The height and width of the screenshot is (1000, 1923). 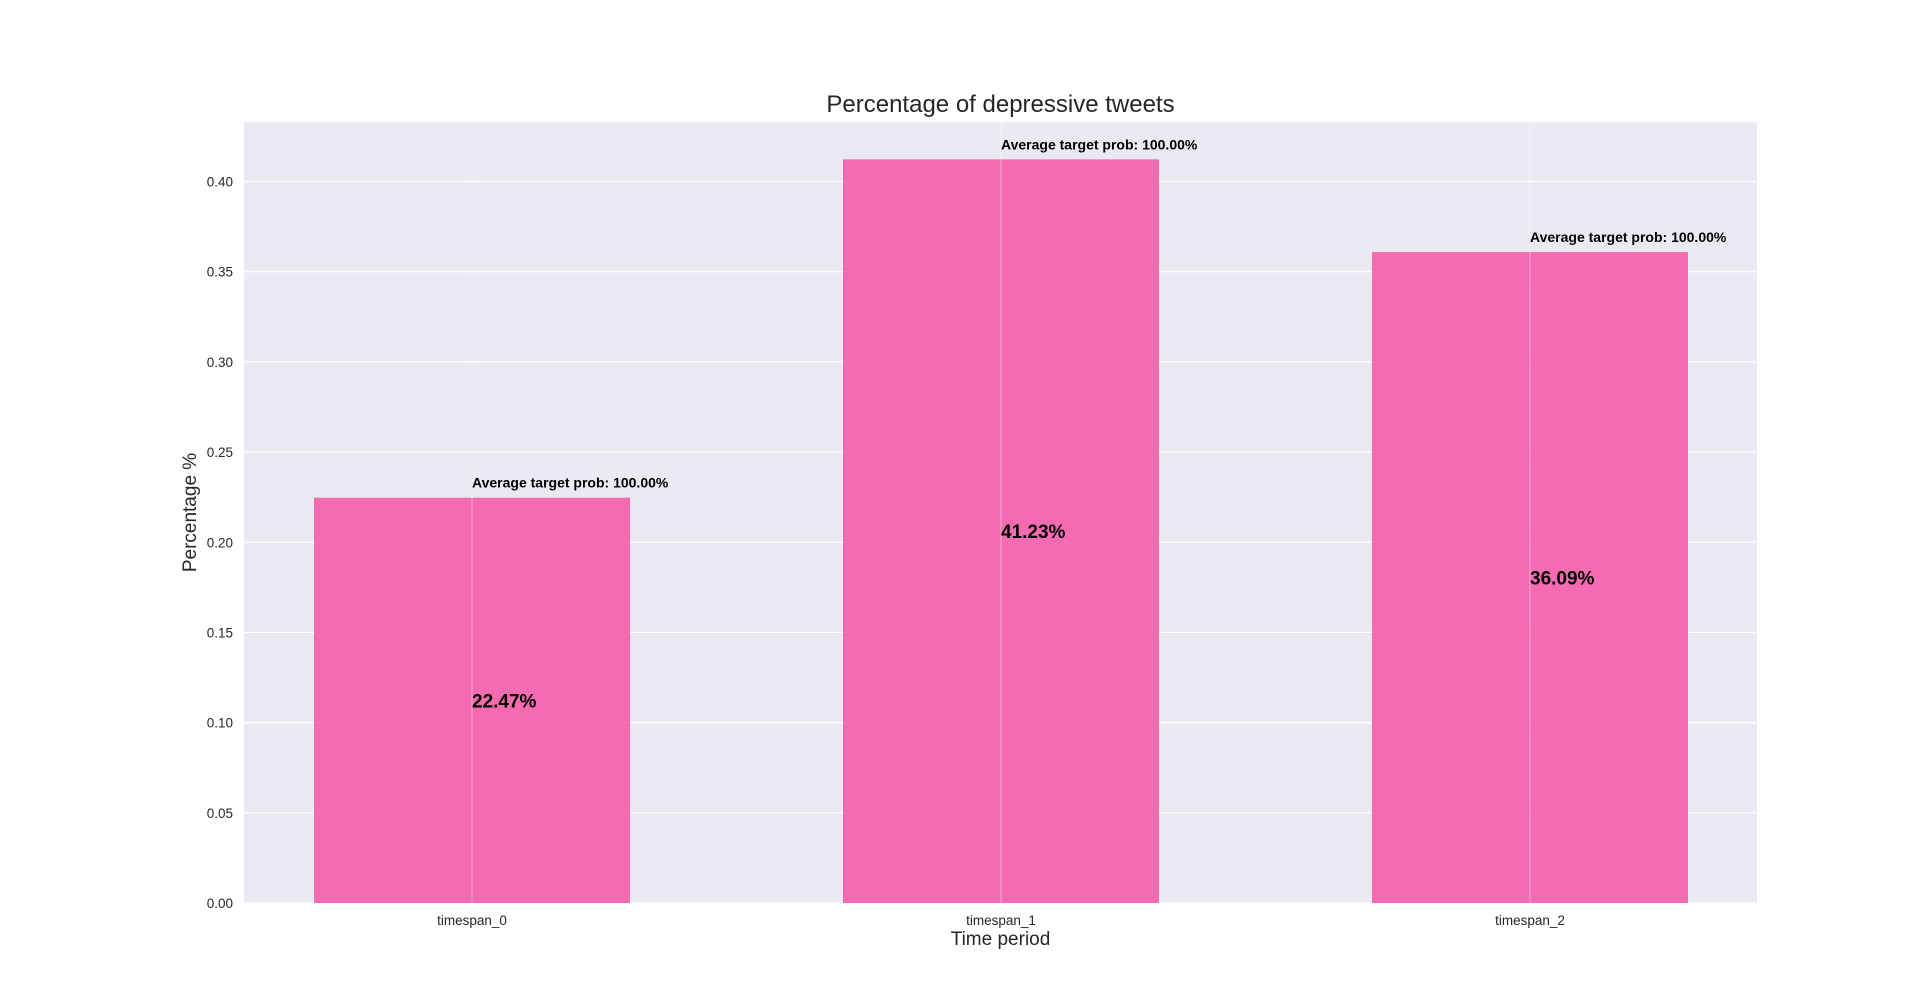 What do you see at coordinates (220, 452) in the screenshot?
I see `y-tick-label: 0.25` at bounding box center [220, 452].